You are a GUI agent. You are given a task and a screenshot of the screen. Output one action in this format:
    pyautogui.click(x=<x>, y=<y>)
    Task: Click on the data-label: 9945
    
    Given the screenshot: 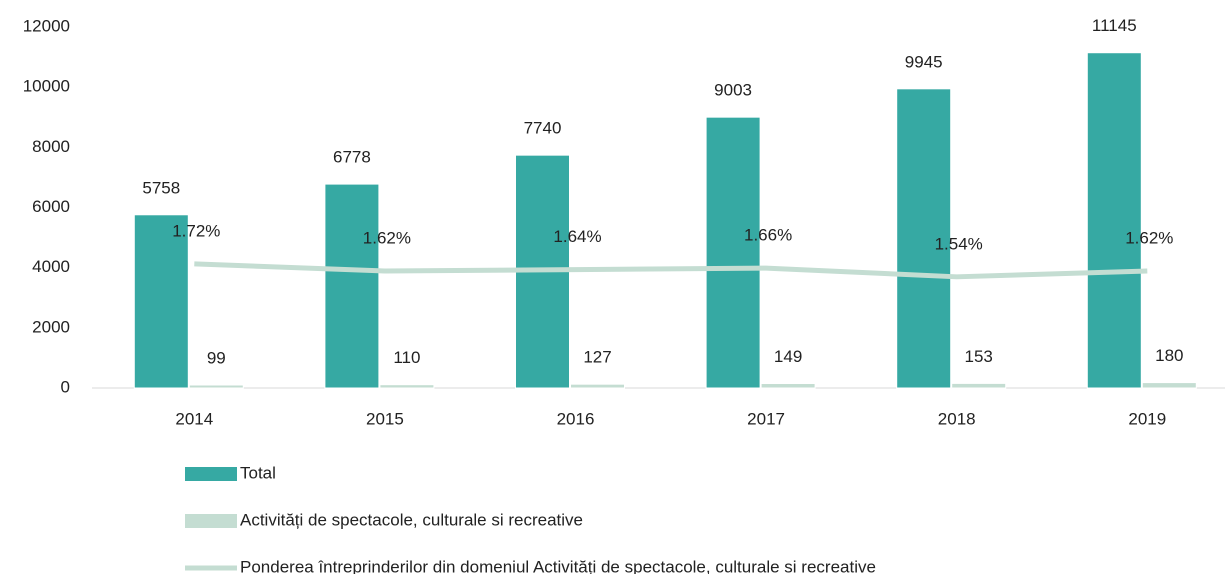 What is the action you would take?
    pyautogui.click(x=924, y=61)
    